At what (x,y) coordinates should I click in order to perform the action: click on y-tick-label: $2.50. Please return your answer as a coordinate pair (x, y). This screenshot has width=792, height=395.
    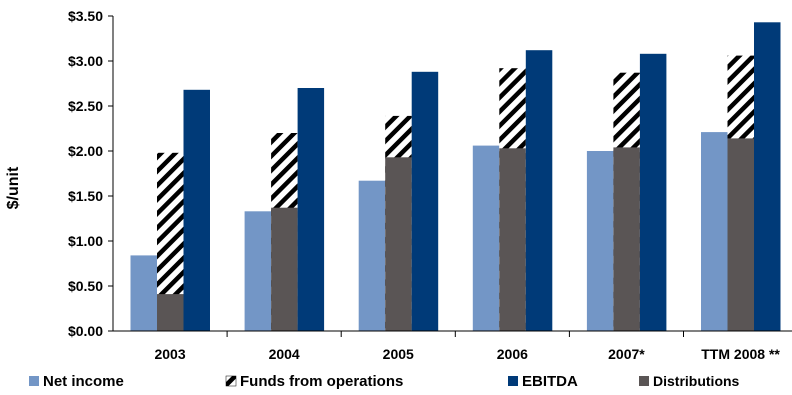
    Looking at the image, I should click on (85, 106).